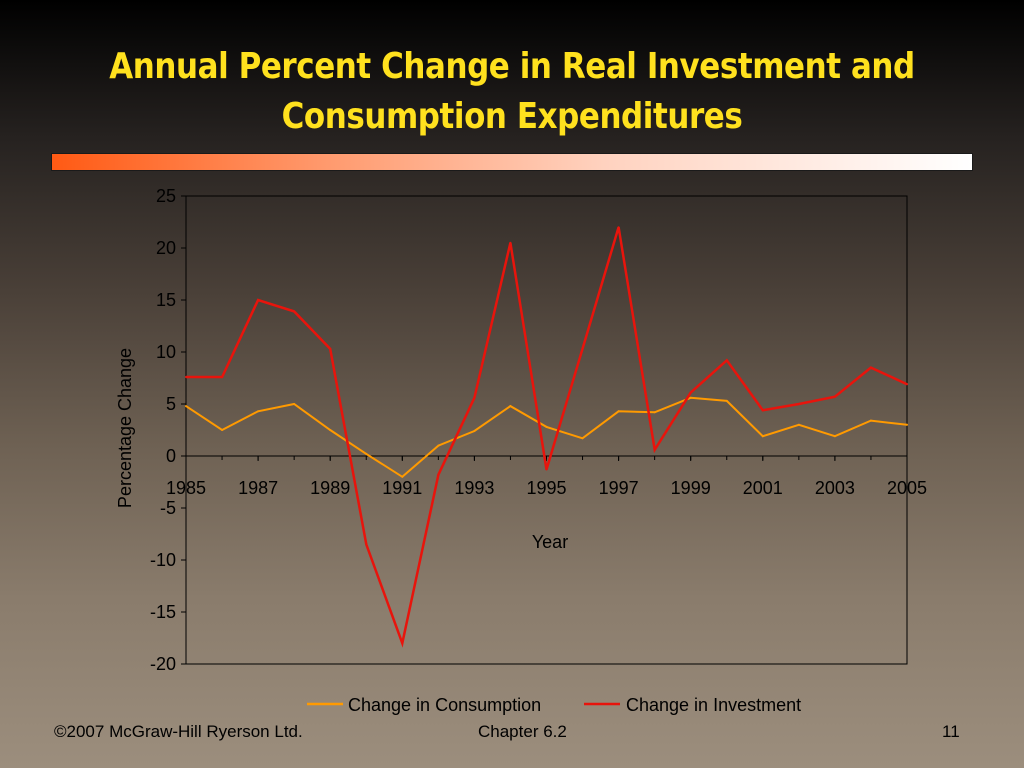  I want to click on y-tick-label: -15, so click(163, 612).